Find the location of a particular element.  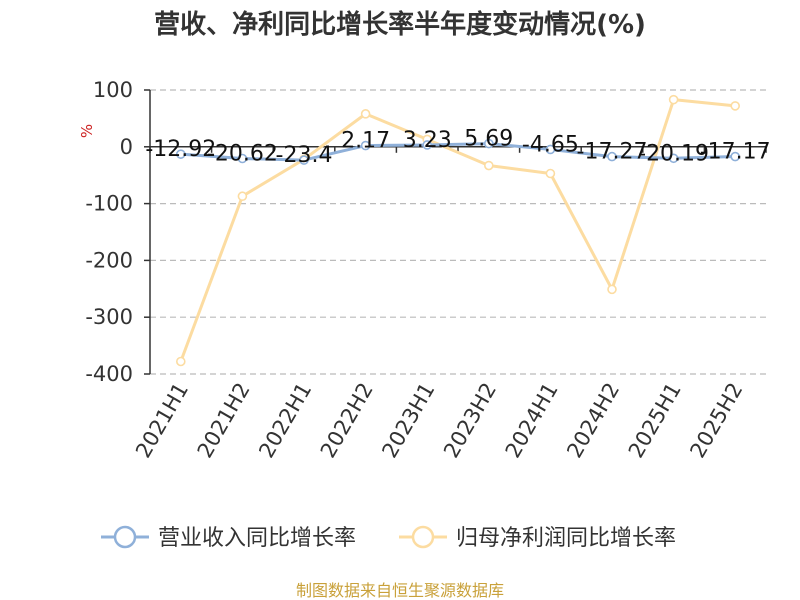

legend-item-1: 归母净利润同比增长率 is located at coordinates (537, 538).